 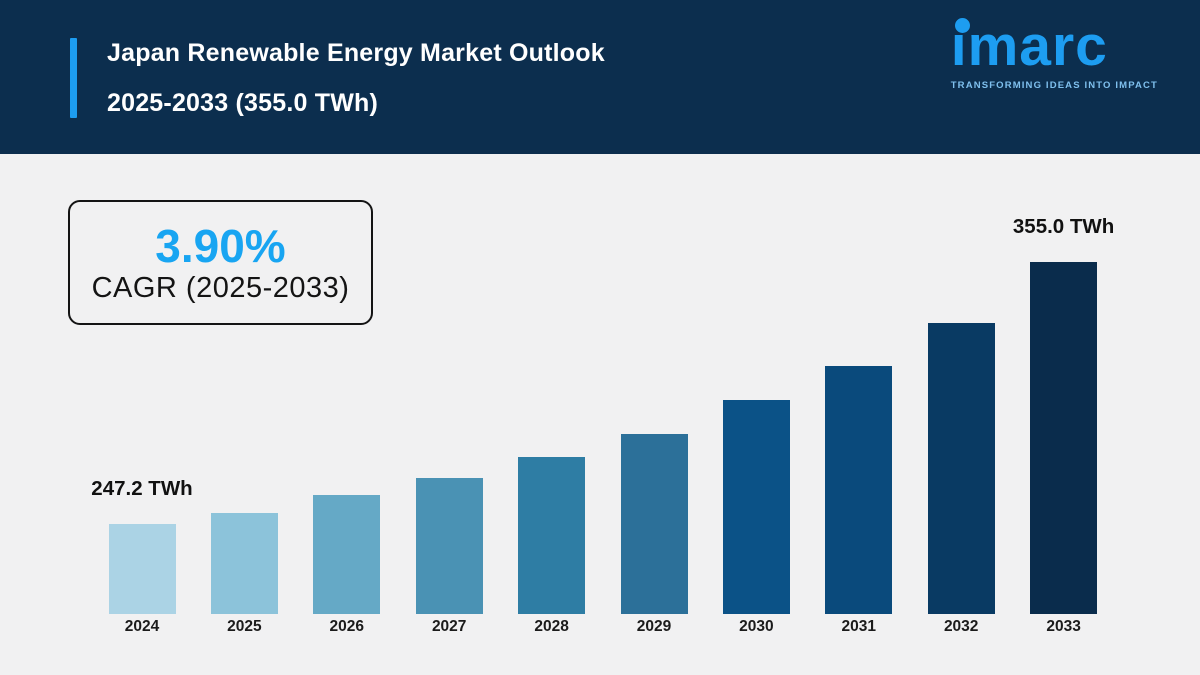 What do you see at coordinates (961, 626) in the screenshot?
I see `x-axis-label-2032: 2032` at bounding box center [961, 626].